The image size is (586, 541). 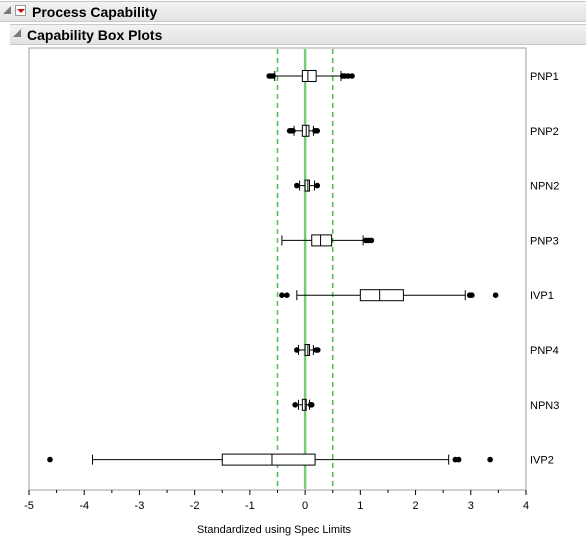 I want to click on row-label-ivp2: IVP2, so click(x=542, y=461).